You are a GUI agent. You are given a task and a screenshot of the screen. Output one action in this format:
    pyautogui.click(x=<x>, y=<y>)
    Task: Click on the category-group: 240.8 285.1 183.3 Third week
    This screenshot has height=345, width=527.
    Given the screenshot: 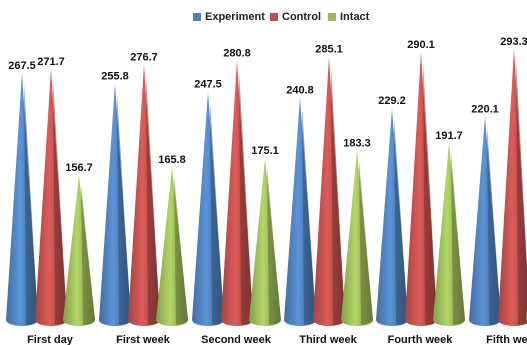 What is the action you would take?
    pyautogui.click(x=328, y=194)
    